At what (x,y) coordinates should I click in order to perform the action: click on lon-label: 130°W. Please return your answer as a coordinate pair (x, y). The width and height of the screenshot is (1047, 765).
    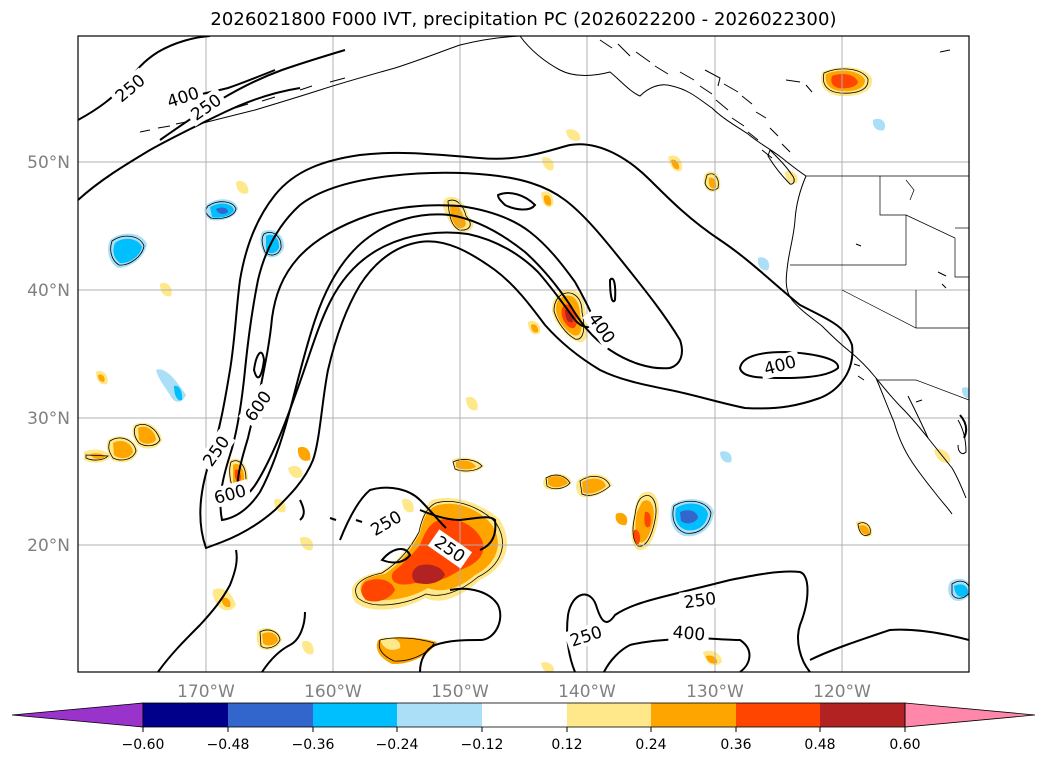
    Looking at the image, I should click on (715, 692).